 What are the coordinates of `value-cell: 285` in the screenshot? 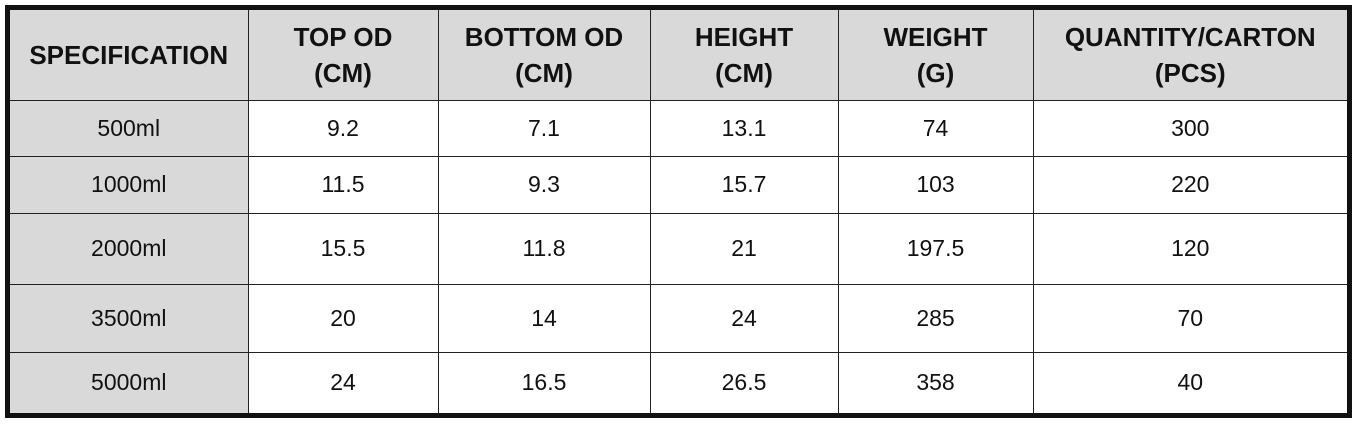 It's located at (935, 318).